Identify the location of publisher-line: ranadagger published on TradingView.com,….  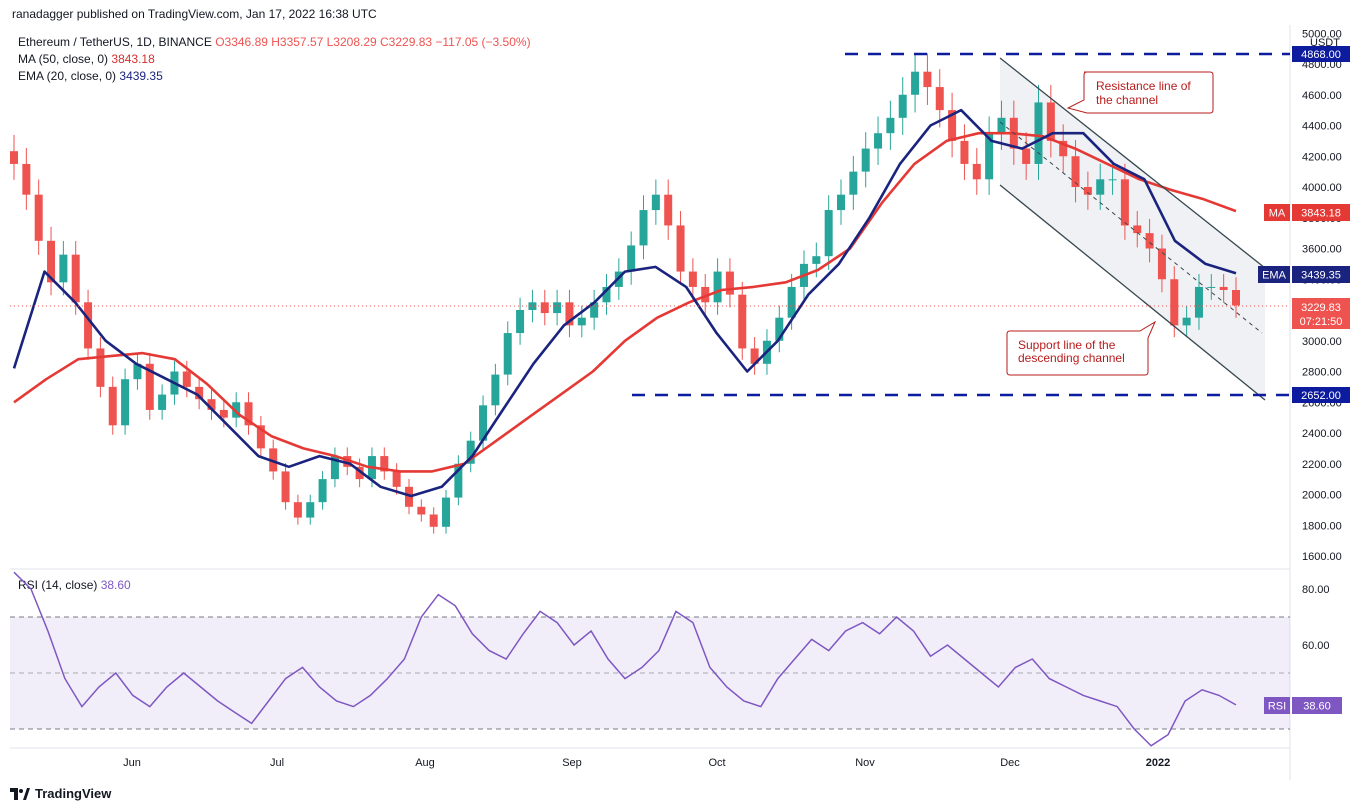
(194, 14).